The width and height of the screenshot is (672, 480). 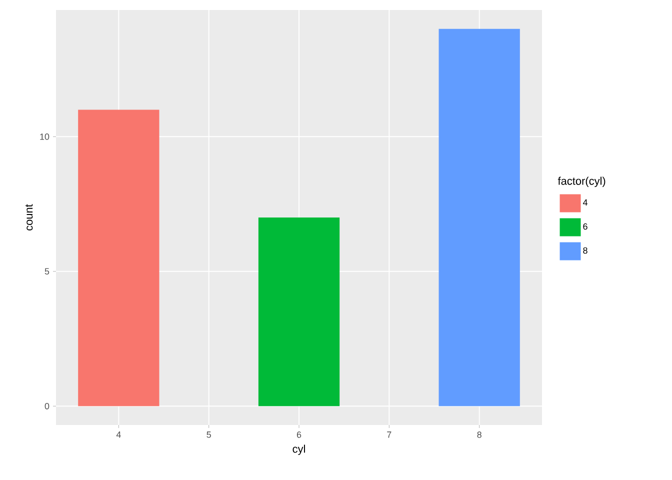 I want to click on legend-label: 4, so click(x=585, y=202).